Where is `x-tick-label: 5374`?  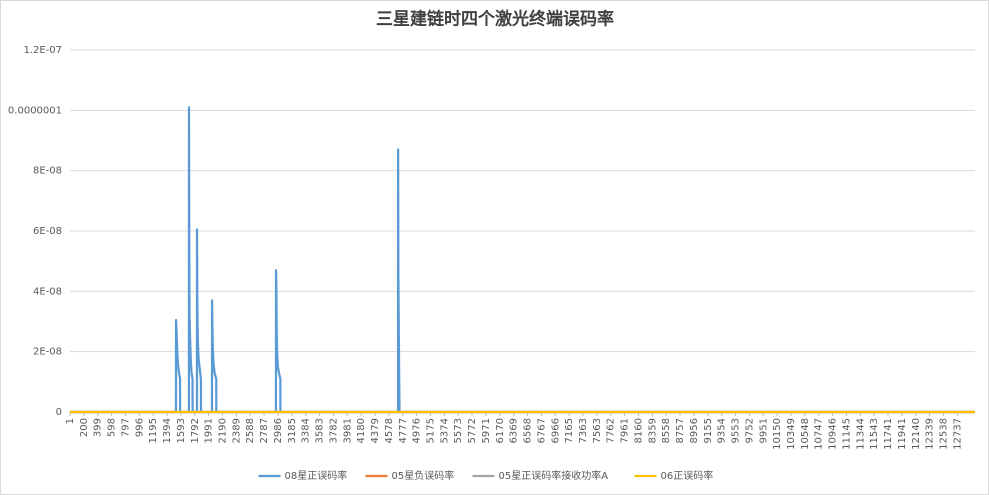 x-tick-label: 5374 is located at coordinates (444, 430).